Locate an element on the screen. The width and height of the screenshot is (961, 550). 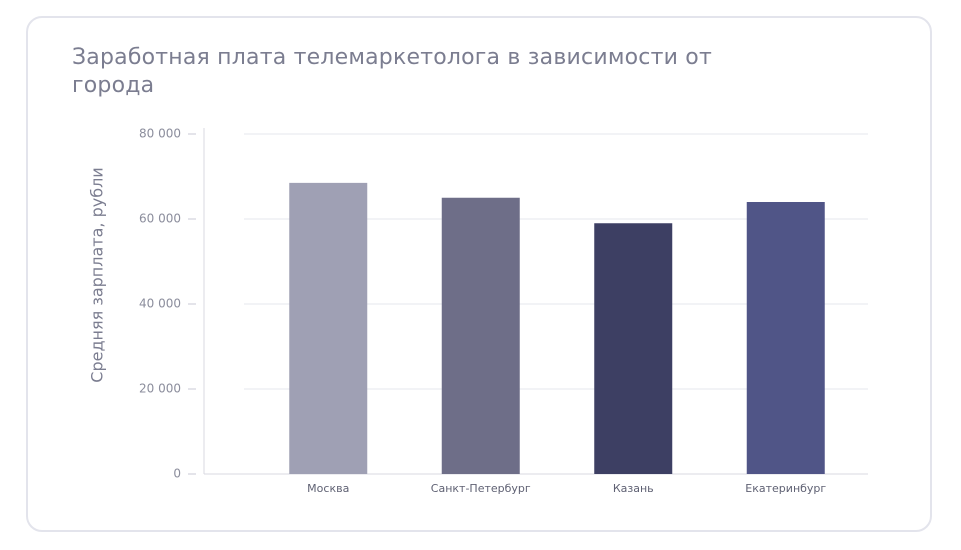
y-tick-label: 0 is located at coordinates (177, 474).